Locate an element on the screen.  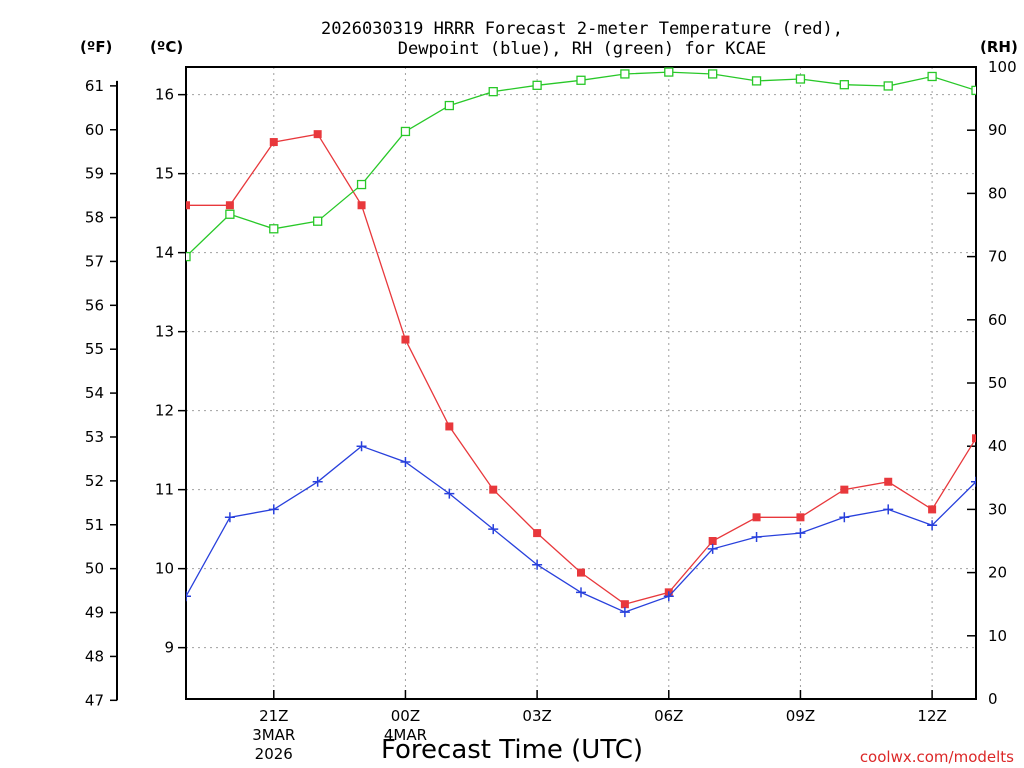
rh-tick-label: 0 is located at coordinates (993, 699).